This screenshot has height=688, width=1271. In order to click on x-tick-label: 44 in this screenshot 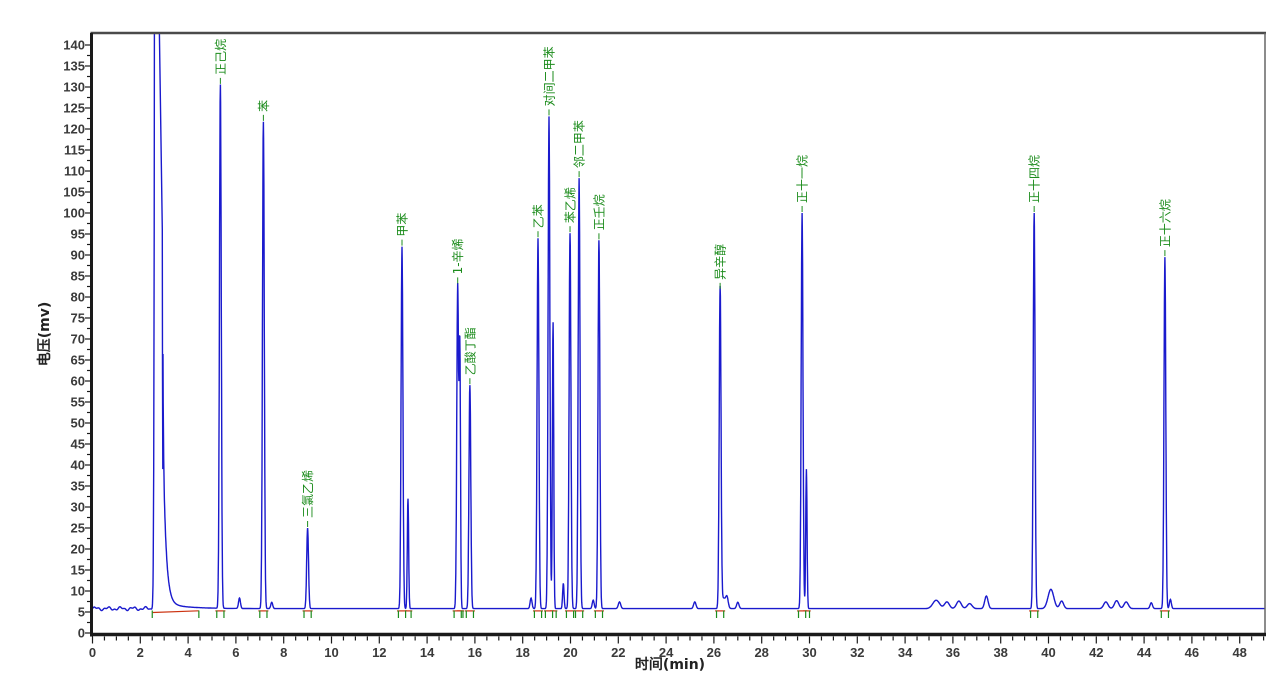, I will do `click(1144, 652)`.